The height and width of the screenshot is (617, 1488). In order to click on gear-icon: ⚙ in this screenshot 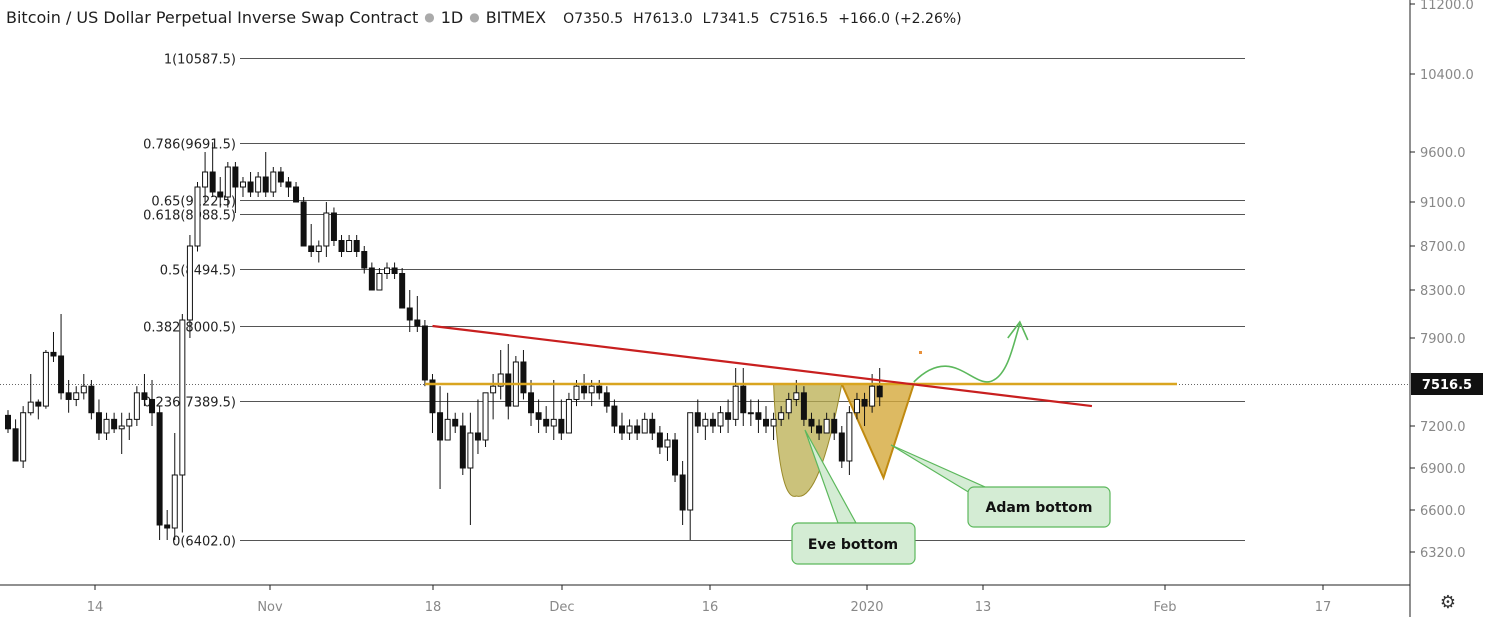, I will do `click(1448, 602)`.